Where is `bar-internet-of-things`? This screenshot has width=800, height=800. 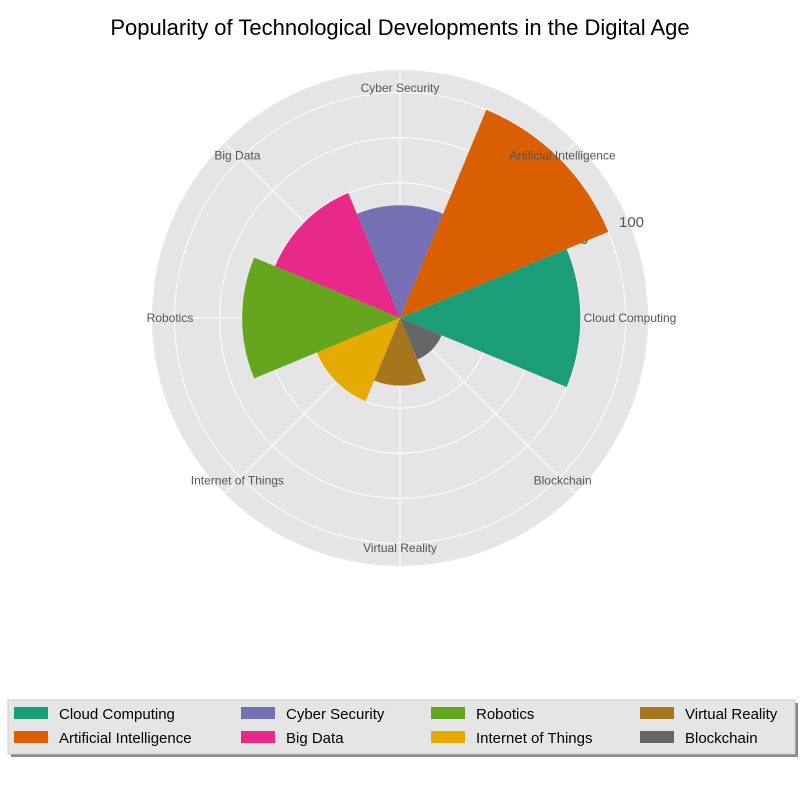 bar-internet-of-things is located at coordinates (358, 360).